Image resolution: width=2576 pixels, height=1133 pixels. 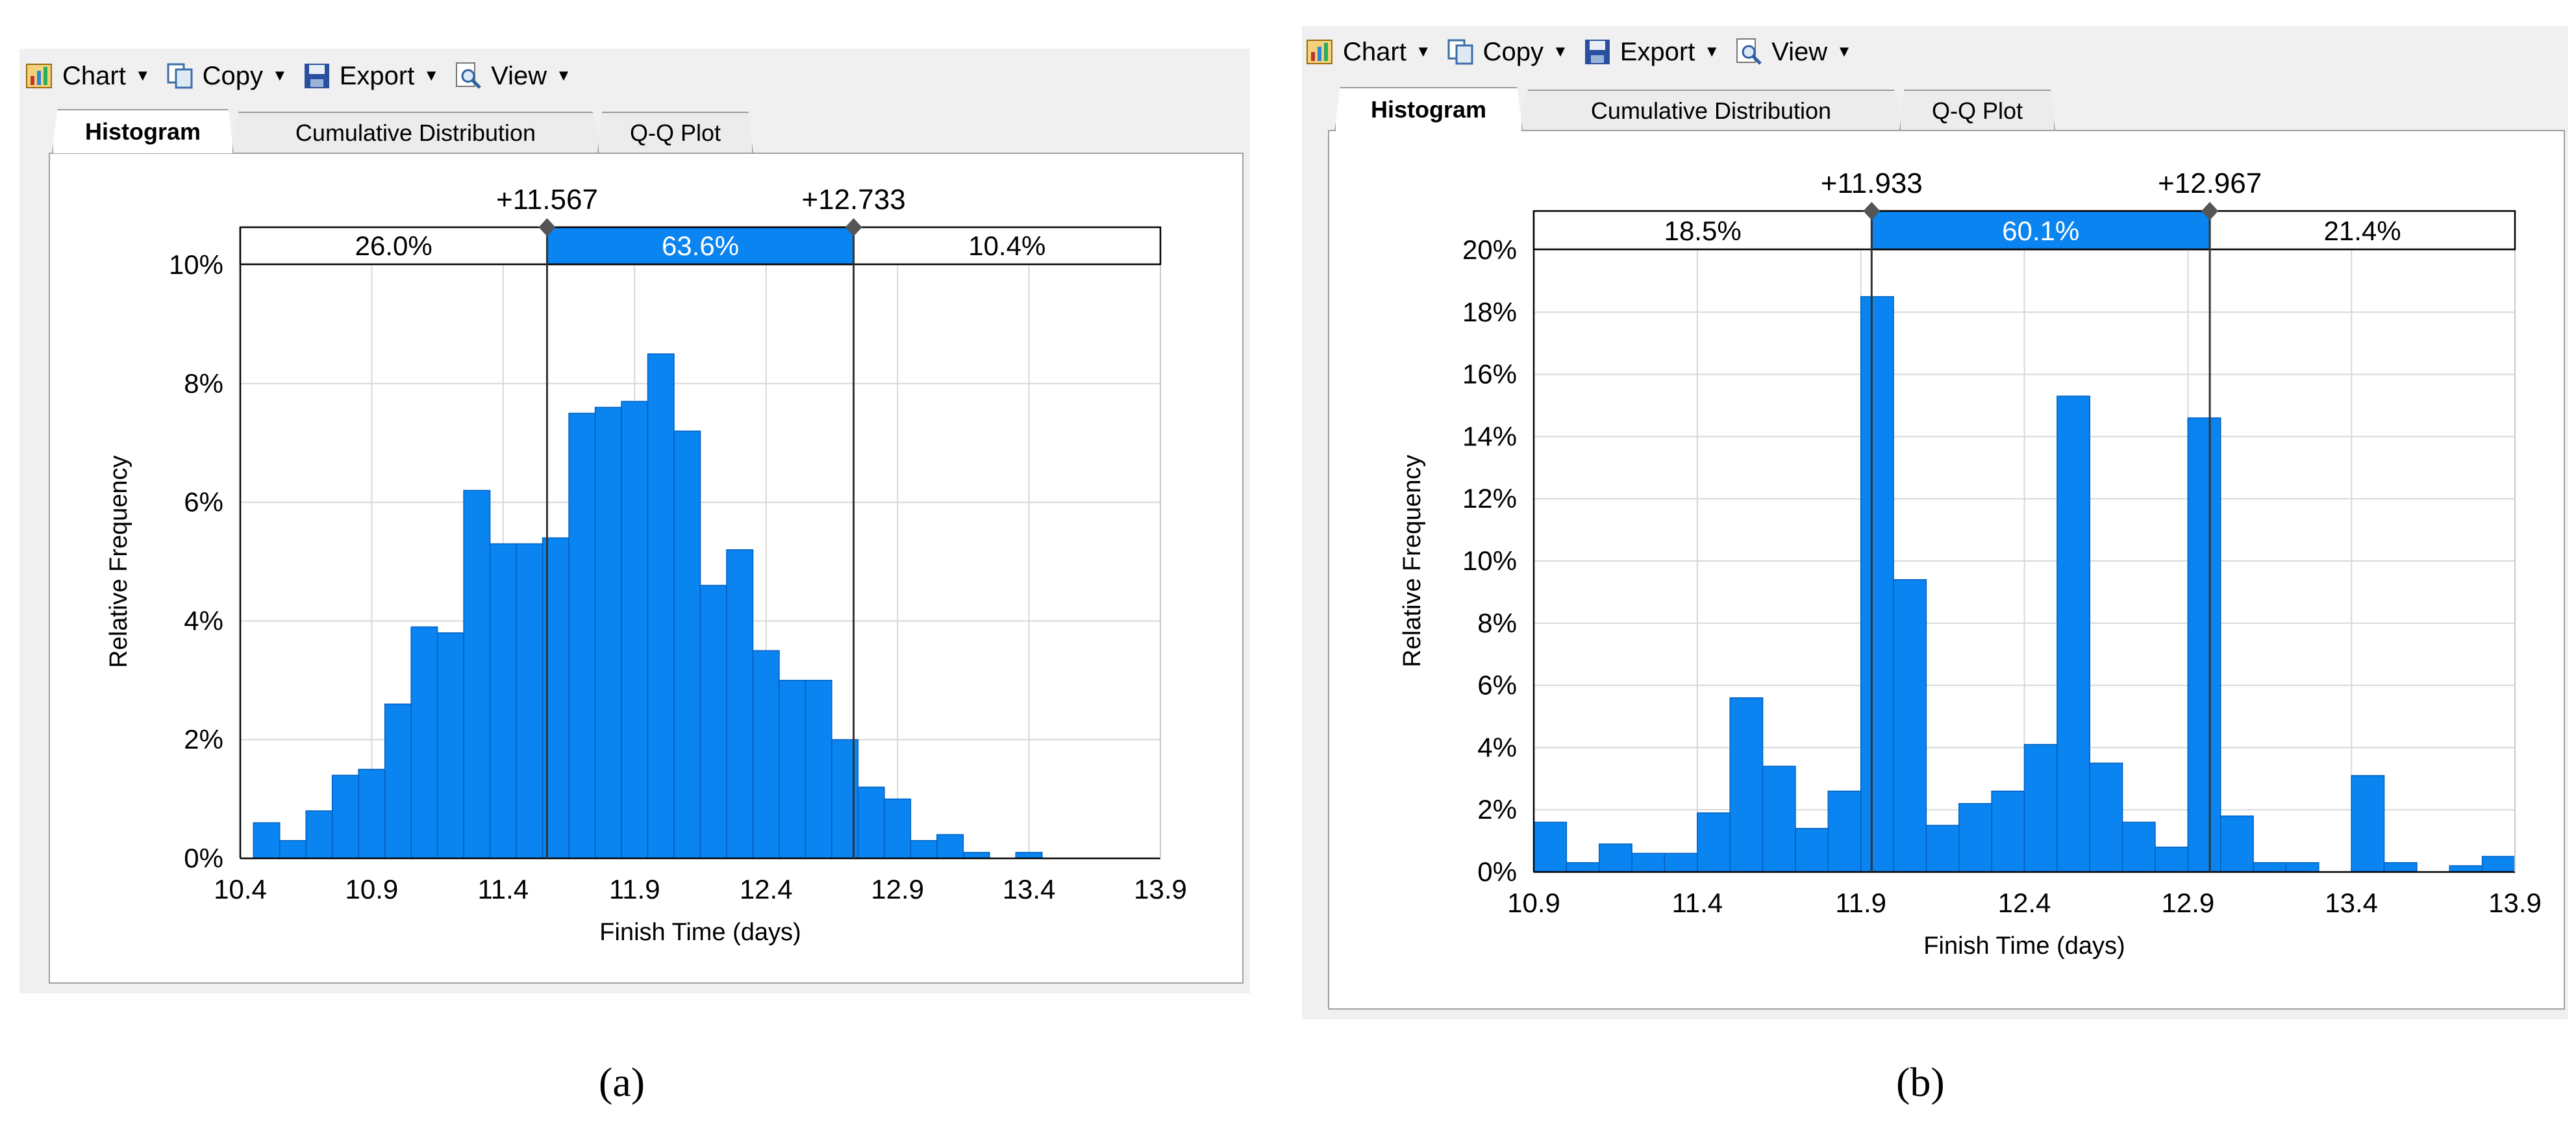 What do you see at coordinates (1489, 312) in the screenshot?
I see `y-tick-label: 18%` at bounding box center [1489, 312].